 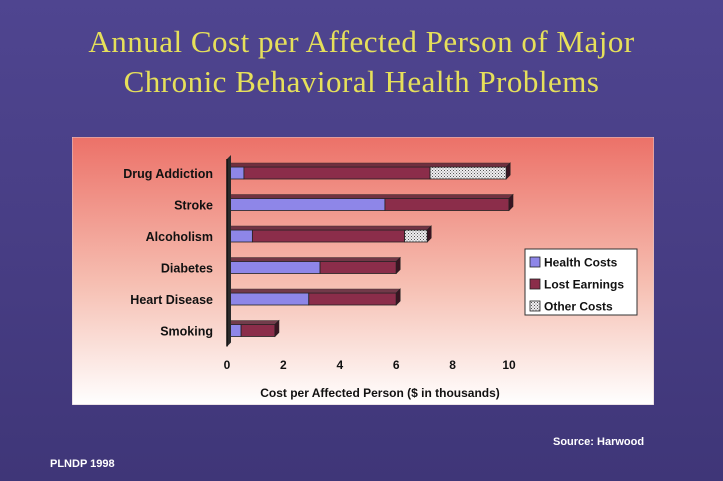 I want to click on legend-label: Other Costs, so click(x=578, y=307).